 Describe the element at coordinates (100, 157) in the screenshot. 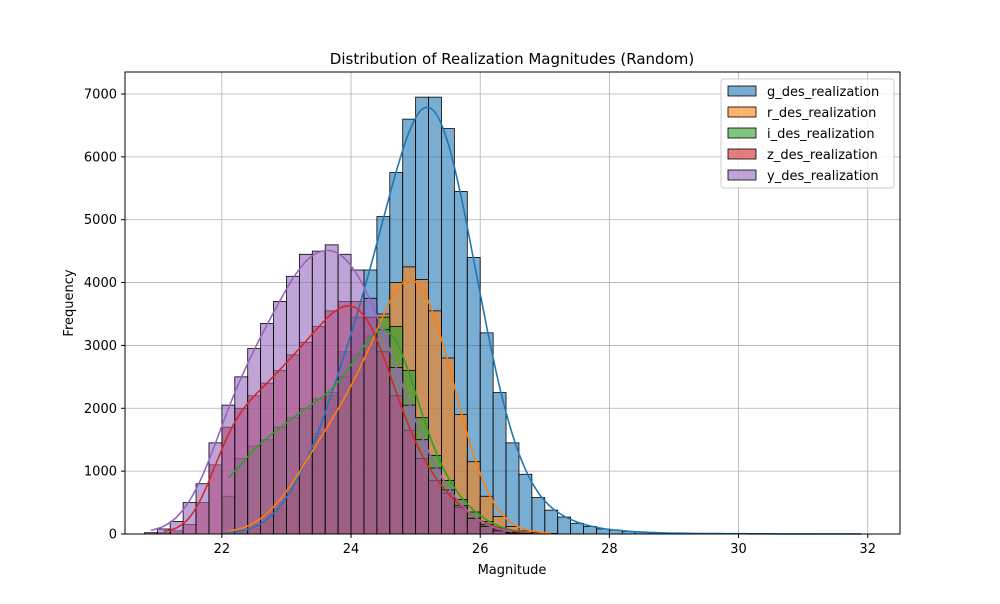

I see `y-tick-label: 6000` at that location.